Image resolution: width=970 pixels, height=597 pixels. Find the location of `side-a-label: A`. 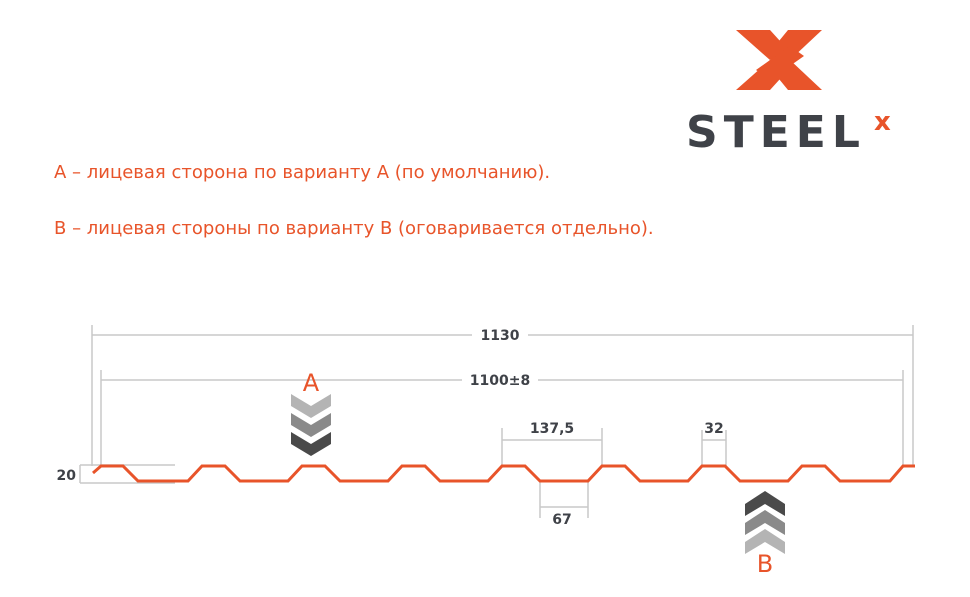

side-a-label: A is located at coordinates (311, 383).